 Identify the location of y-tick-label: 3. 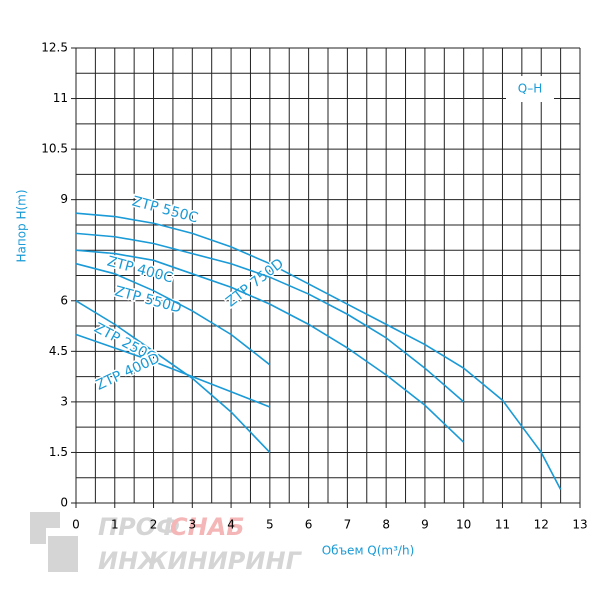
(64, 401).